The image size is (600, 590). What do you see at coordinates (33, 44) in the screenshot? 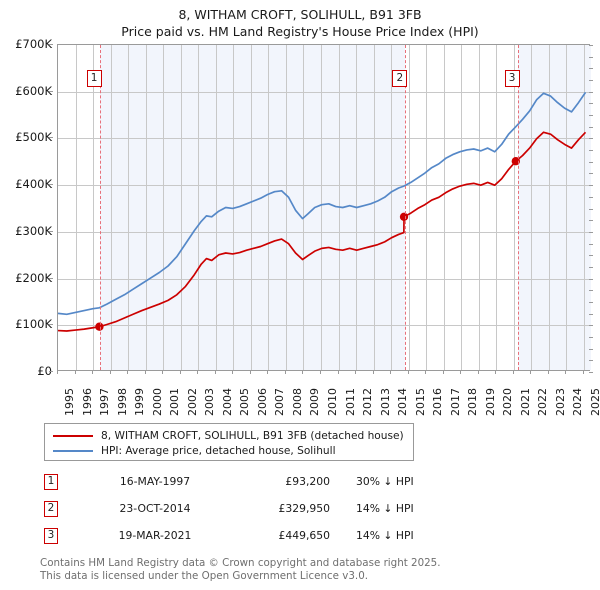
I see `y-axis-label: £700K` at bounding box center [33, 44].